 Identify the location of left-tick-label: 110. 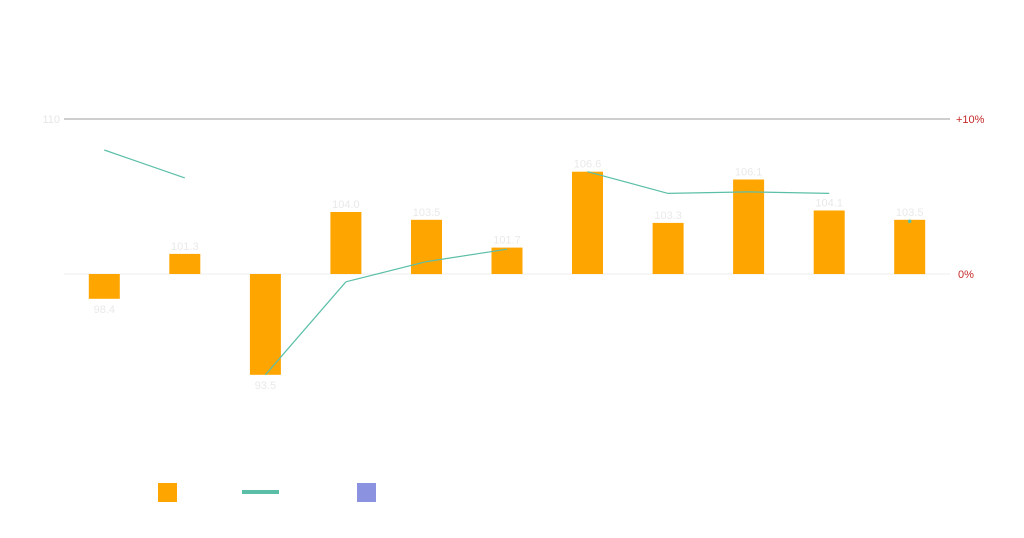
(51, 120).